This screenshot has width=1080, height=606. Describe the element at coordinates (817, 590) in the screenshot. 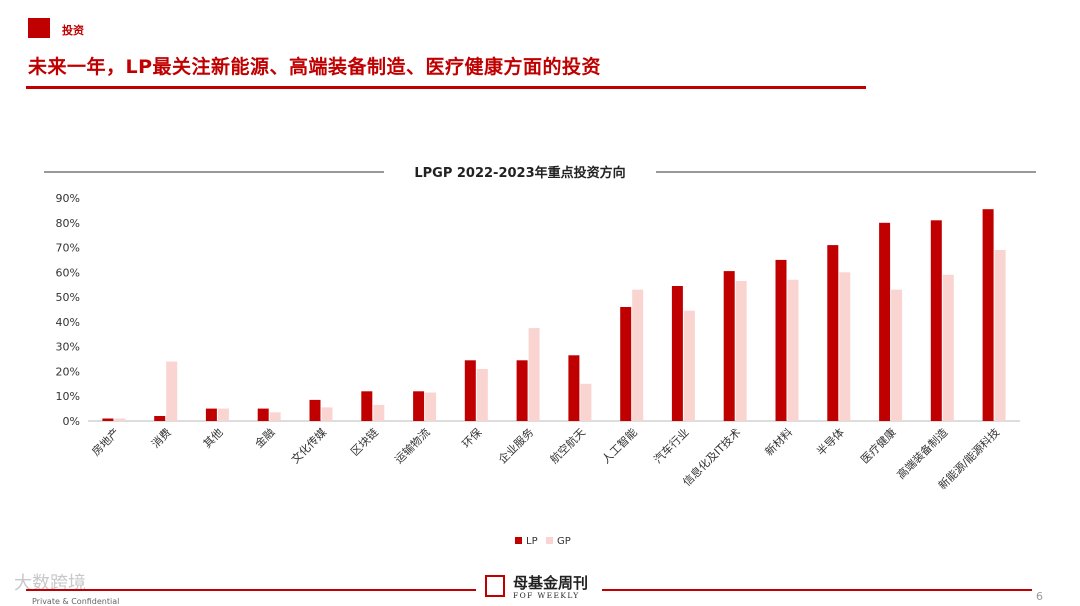

I see `footer-rule-right` at that location.